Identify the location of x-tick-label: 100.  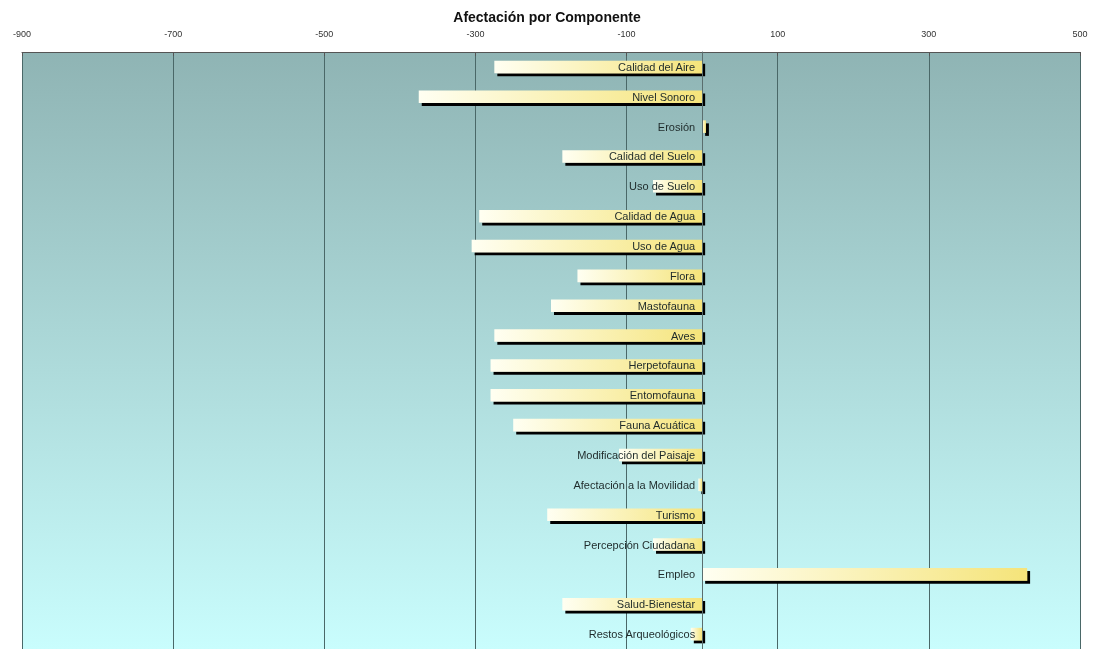
(778, 33).